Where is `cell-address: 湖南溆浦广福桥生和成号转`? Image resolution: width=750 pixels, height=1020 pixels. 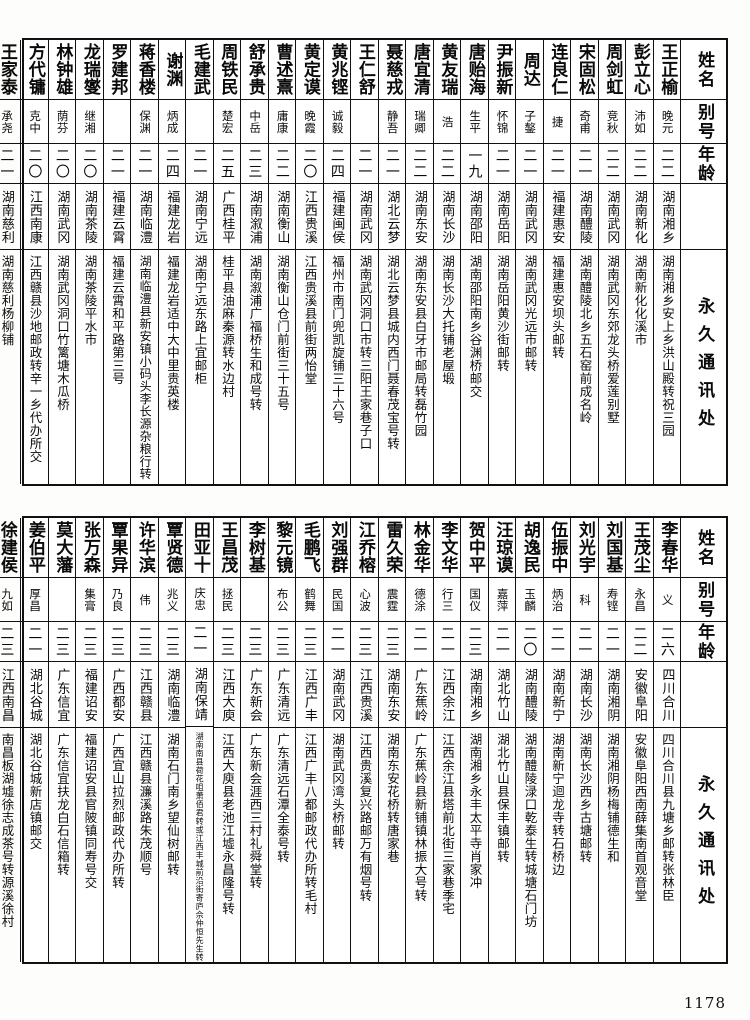 cell-address: 湖南溆浦广福桥生和成号转 is located at coordinates (254, 367).